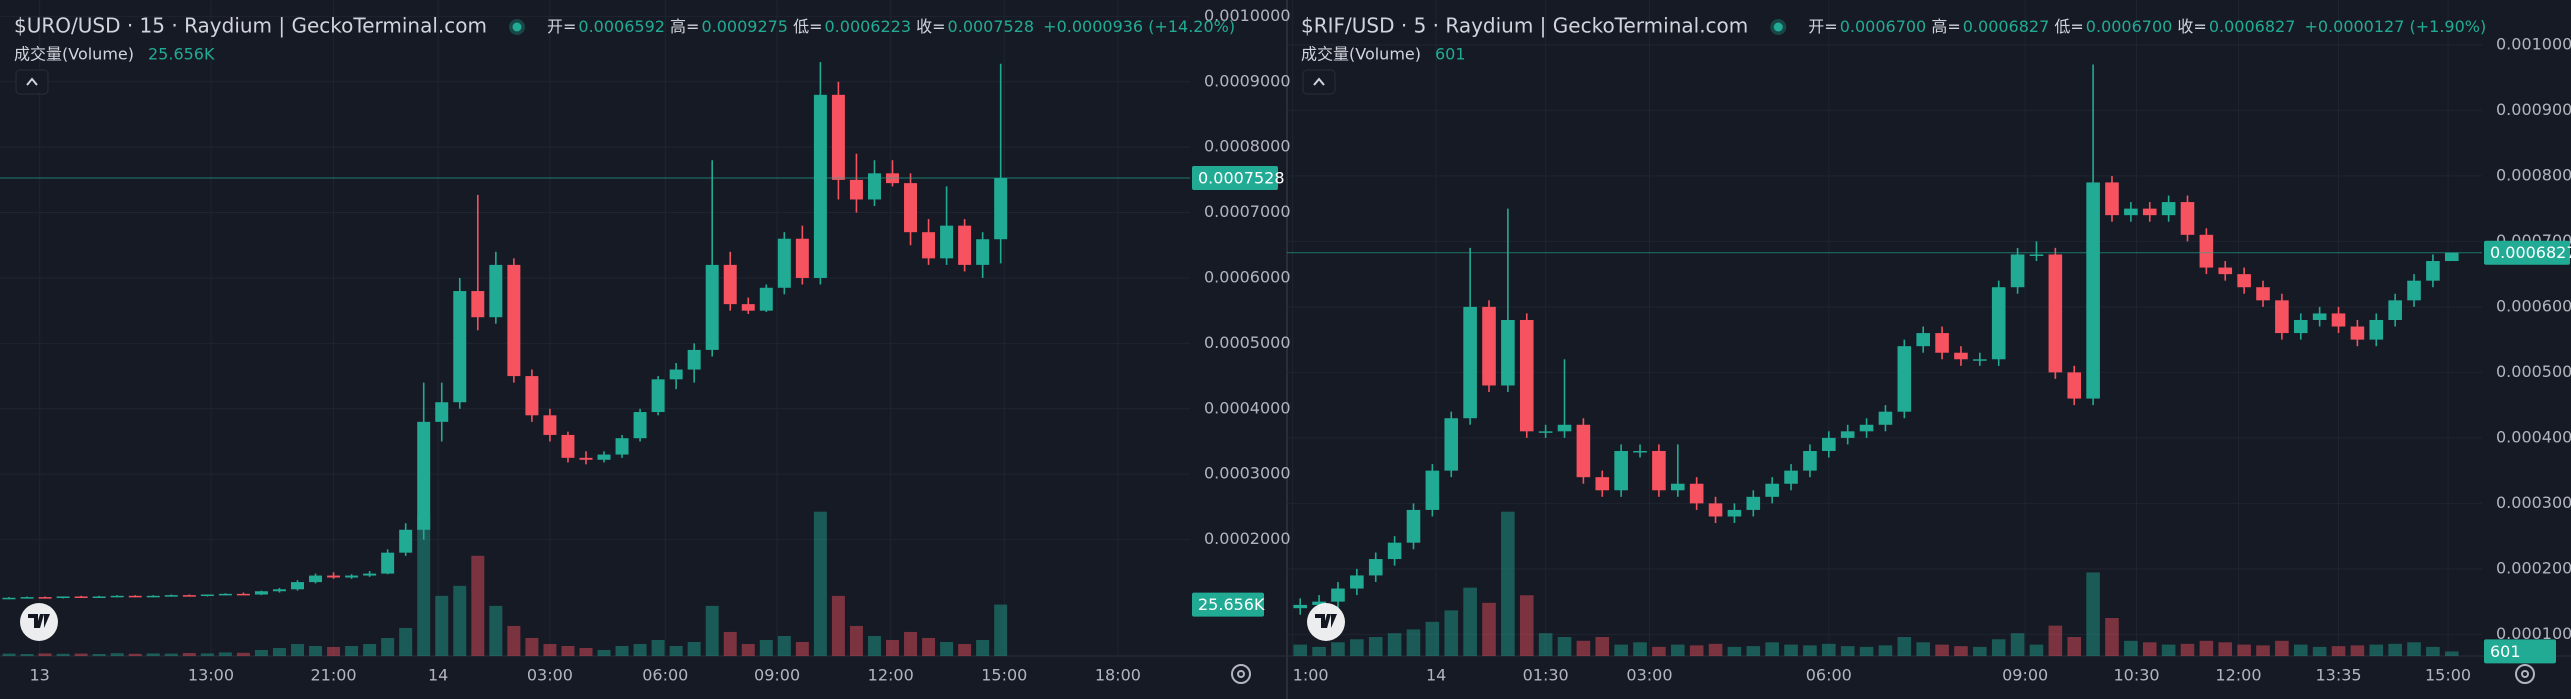 The image size is (2571, 699). Describe the element at coordinates (1829, 675) in the screenshot. I see `x-tick-label: 06:00` at that location.